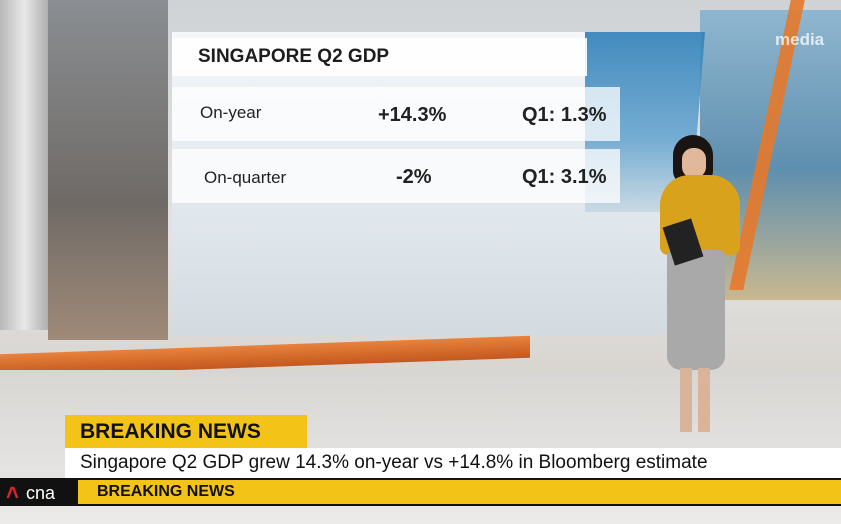 Image resolution: width=841 pixels, height=524 pixels. I want to click on channel-logo: cna, so click(41, 493).